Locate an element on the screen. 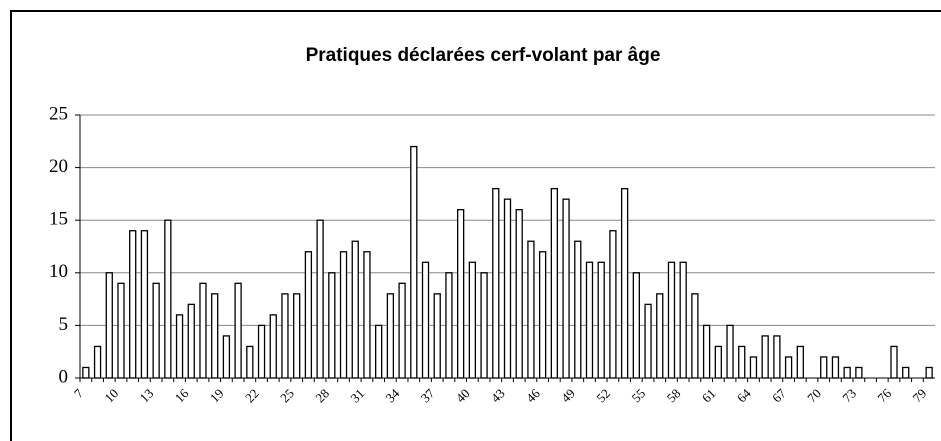  y-tick-label: 0 is located at coordinates (64, 376).